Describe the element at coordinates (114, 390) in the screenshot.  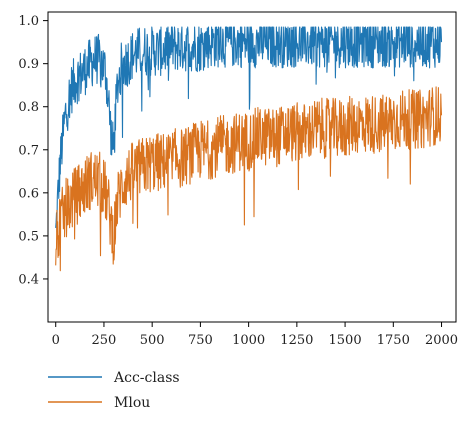
I see `legend: Acc-class Mlou` at that location.